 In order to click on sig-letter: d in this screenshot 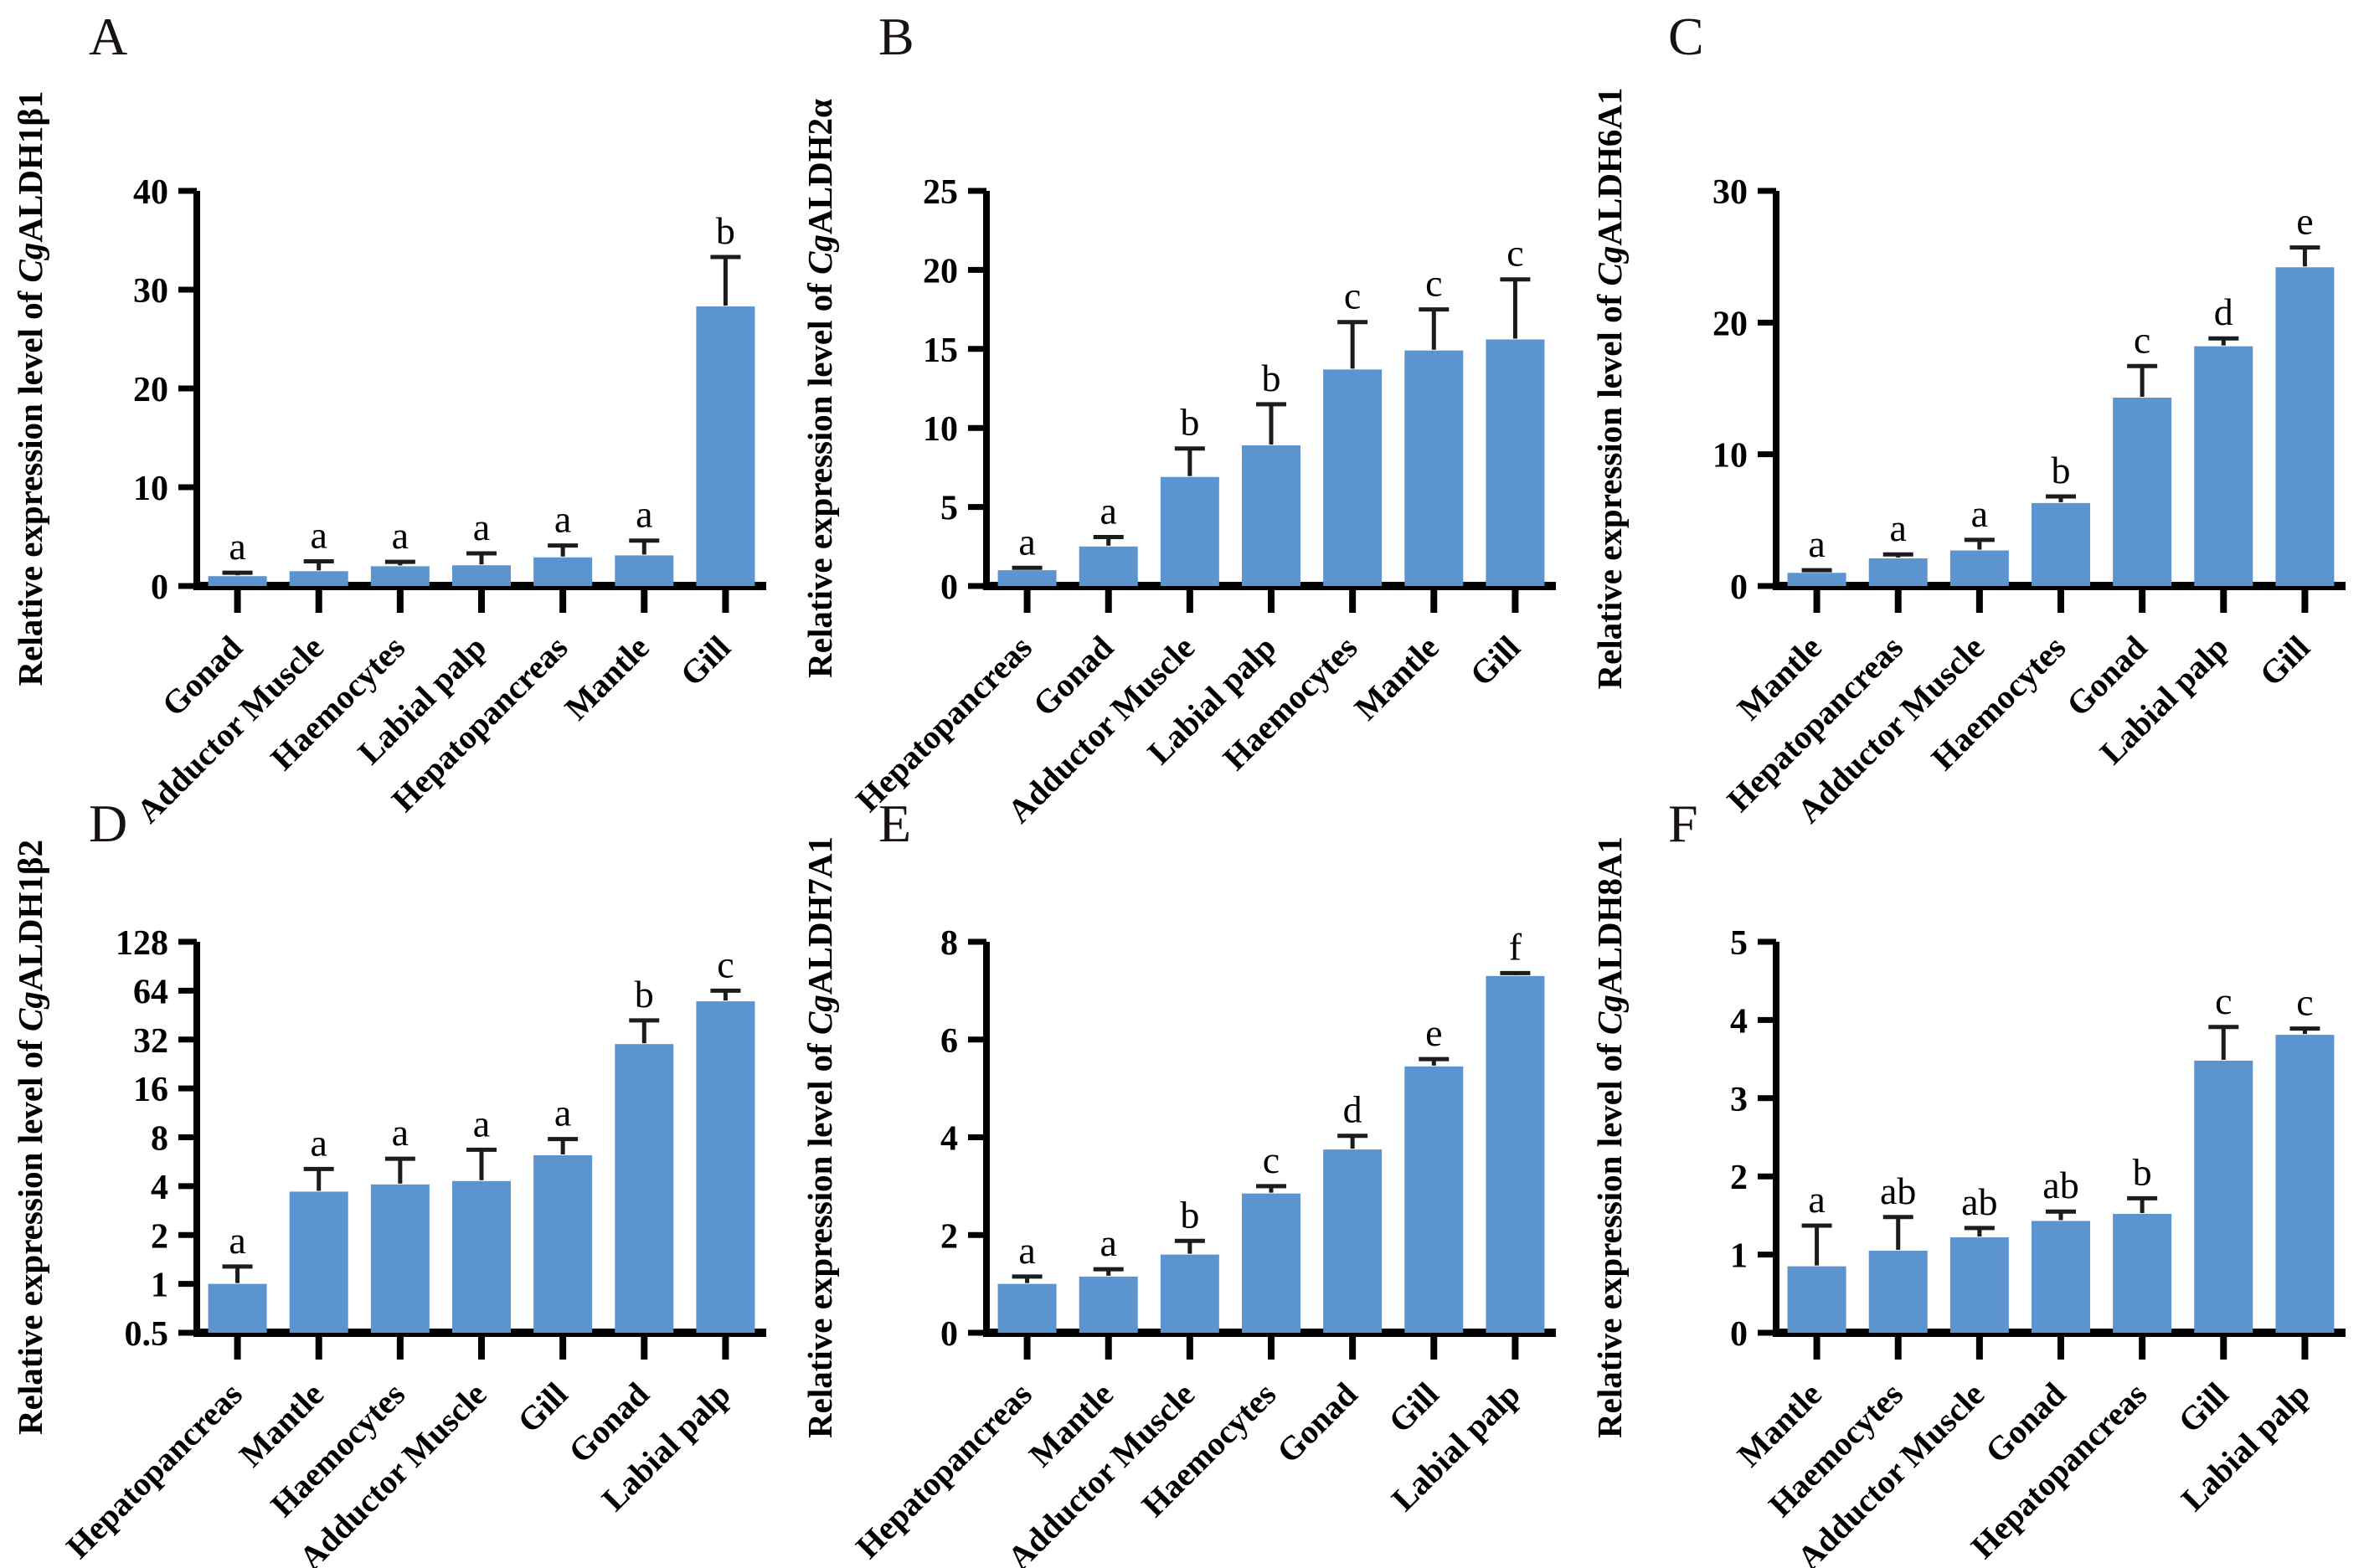, I will do `click(1352, 1109)`.